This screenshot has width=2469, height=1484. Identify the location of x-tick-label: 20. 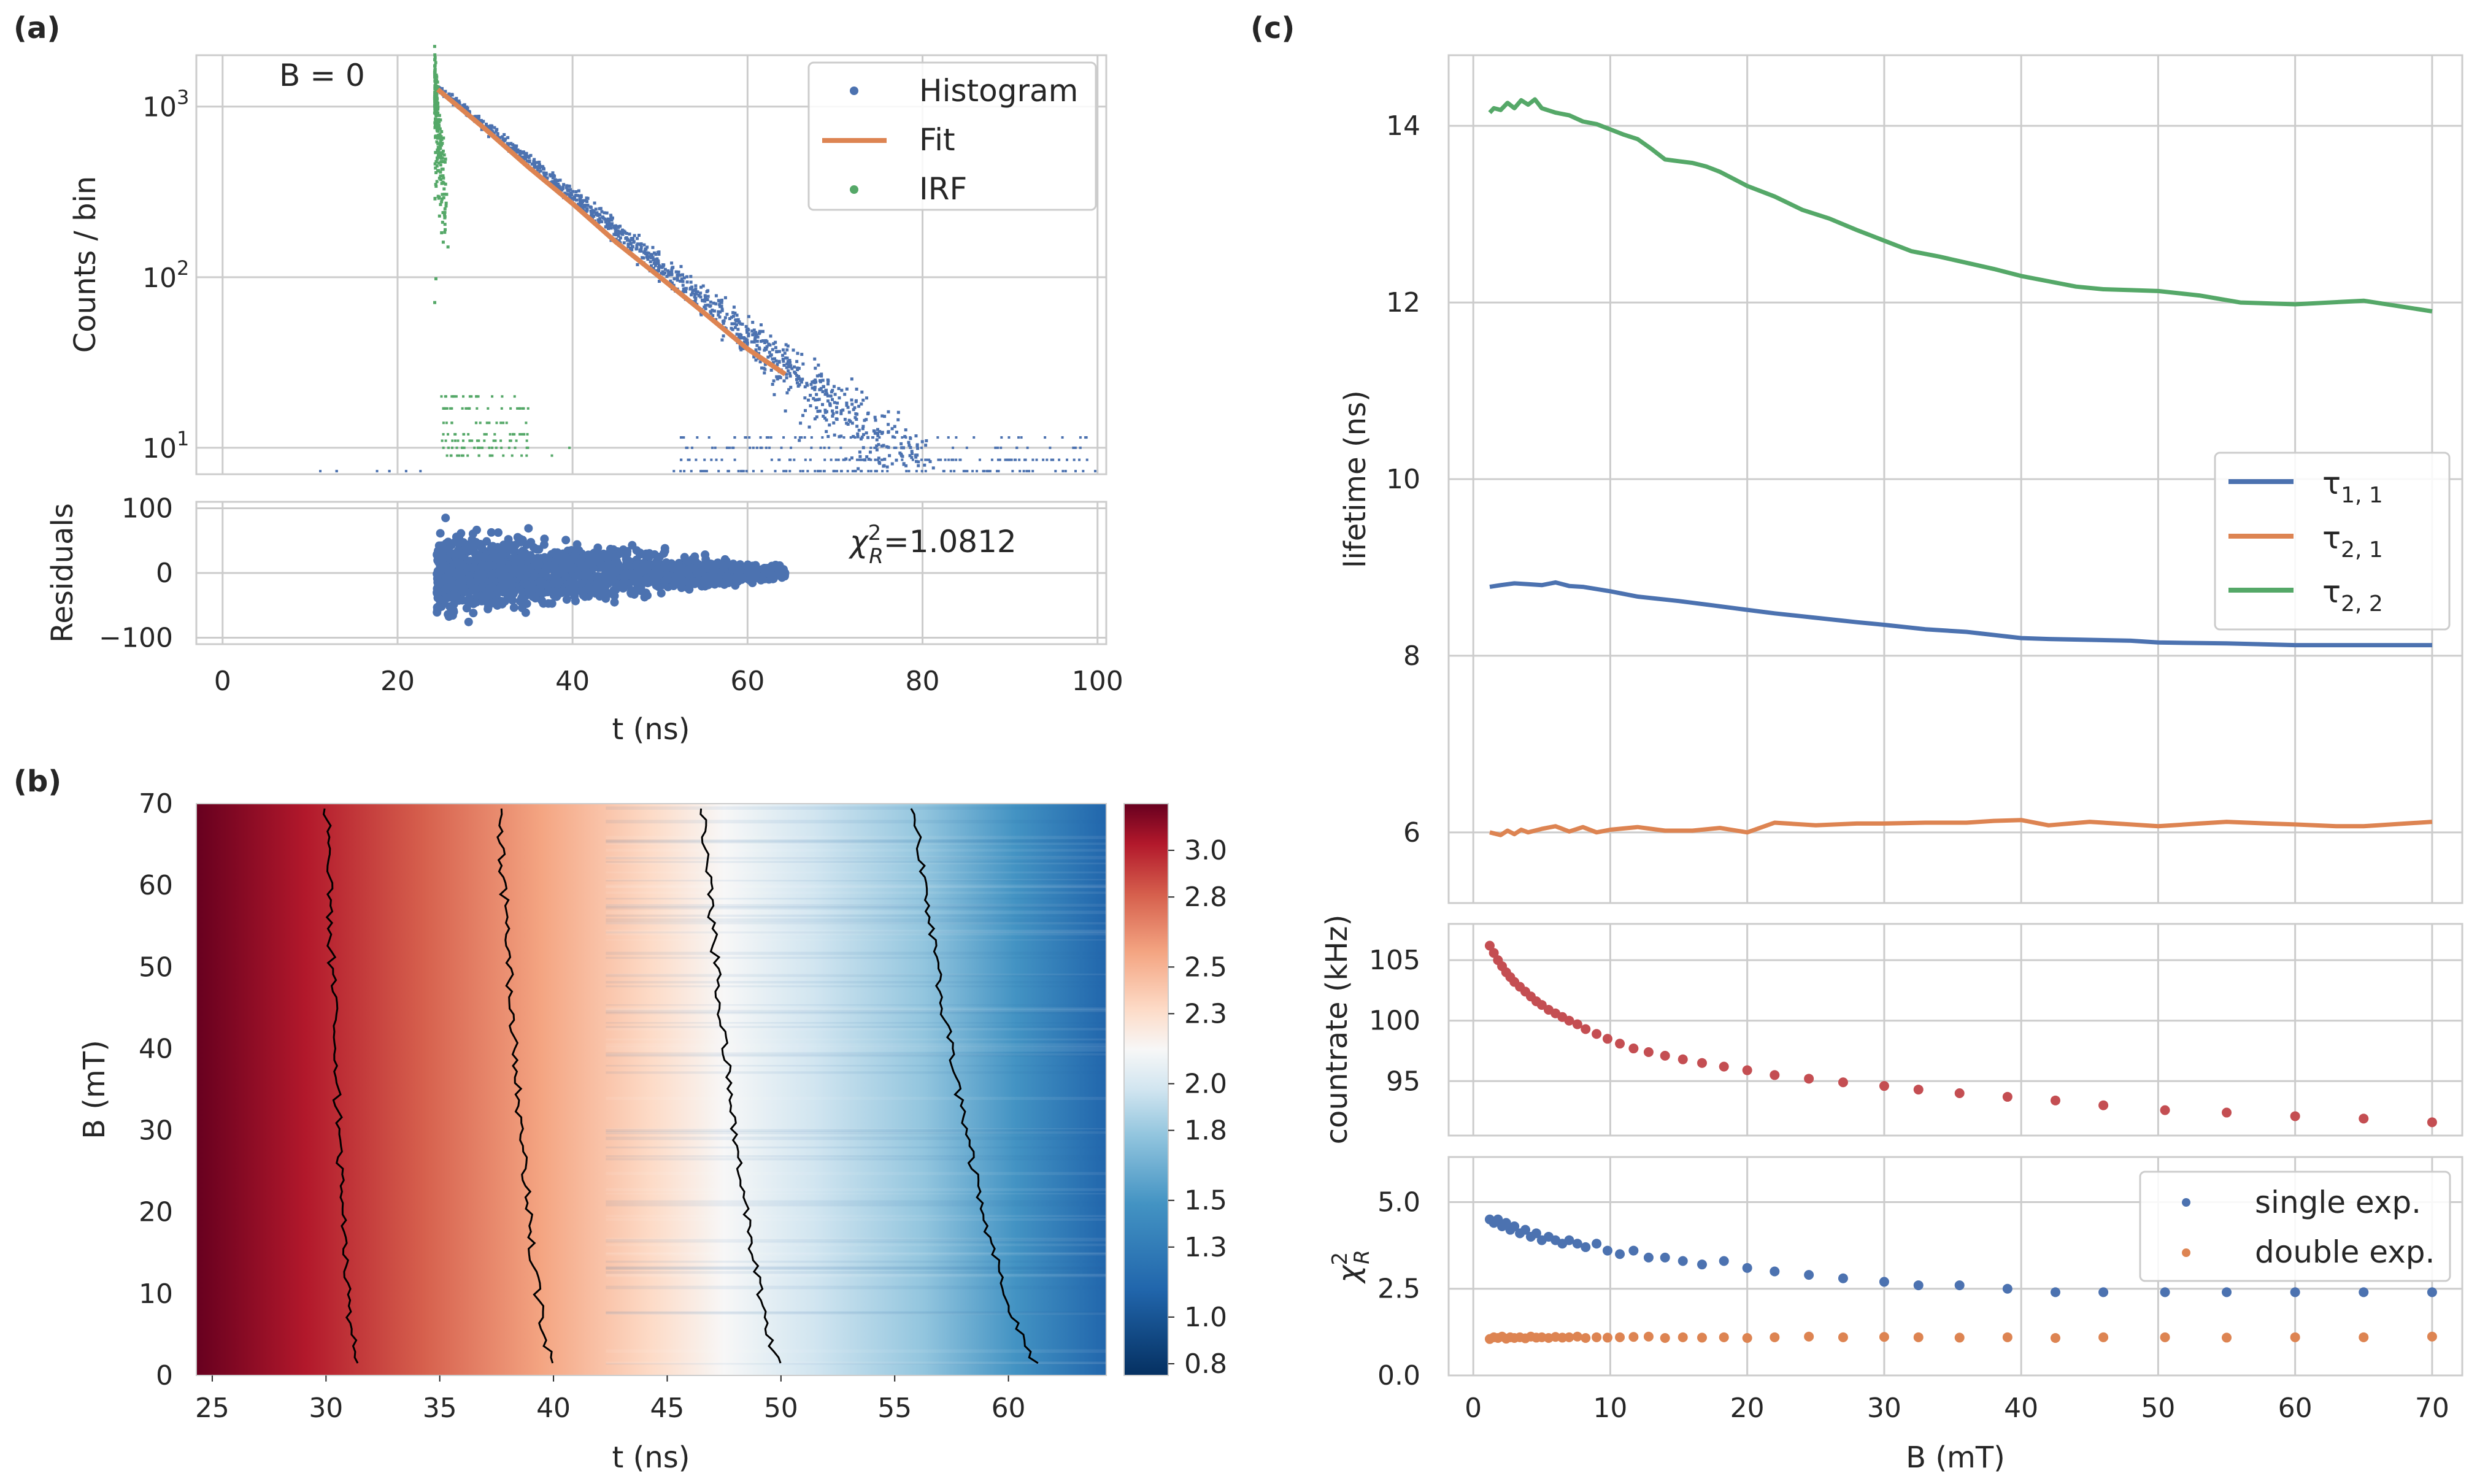
(1748, 1409).